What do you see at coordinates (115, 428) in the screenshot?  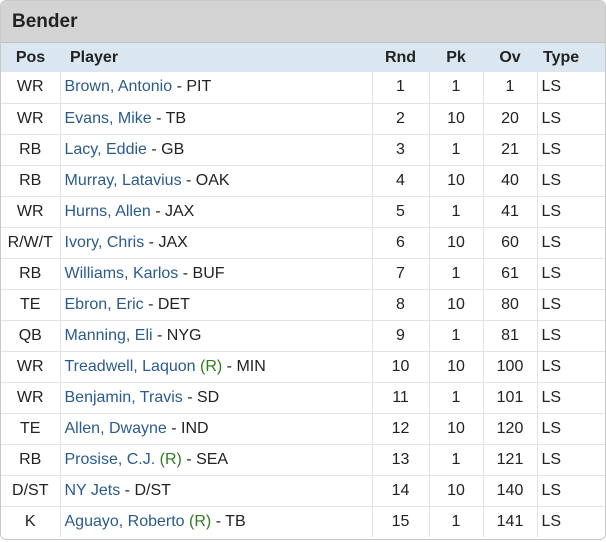 I see `player-name-link: Allen, Dwayne` at bounding box center [115, 428].